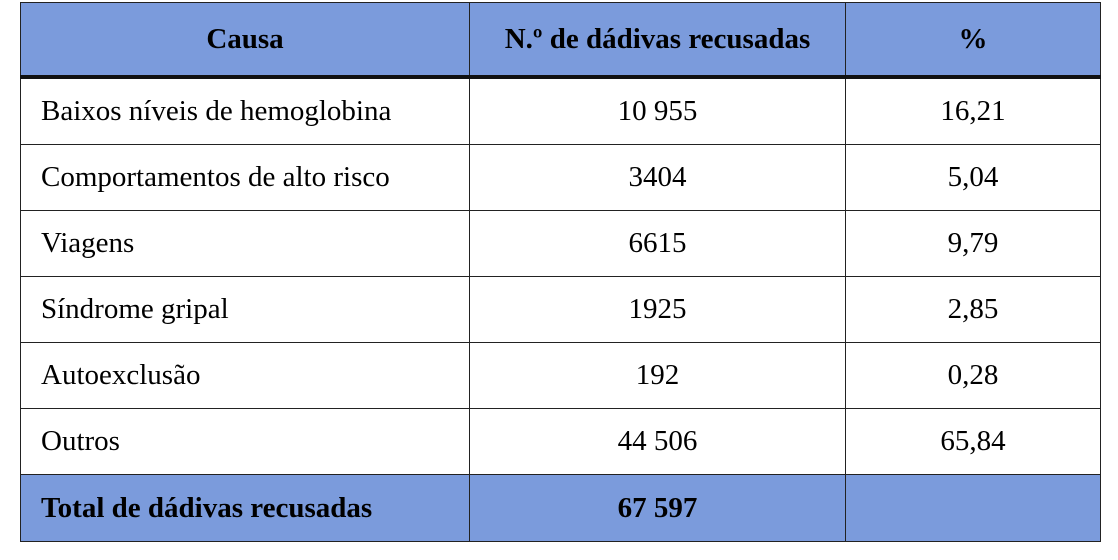 The width and height of the screenshot is (1118, 560). What do you see at coordinates (245, 110) in the screenshot?
I see `table-cell: Baixos níveis de hemoglobina` at bounding box center [245, 110].